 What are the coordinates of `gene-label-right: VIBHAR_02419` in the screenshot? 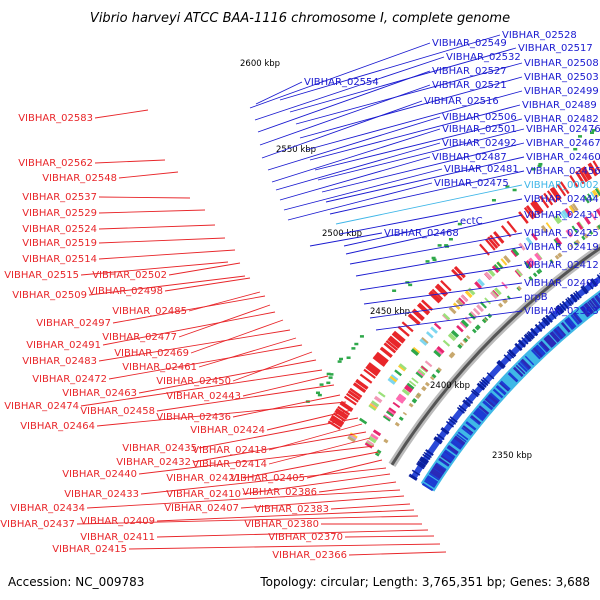 It's located at (561, 247).